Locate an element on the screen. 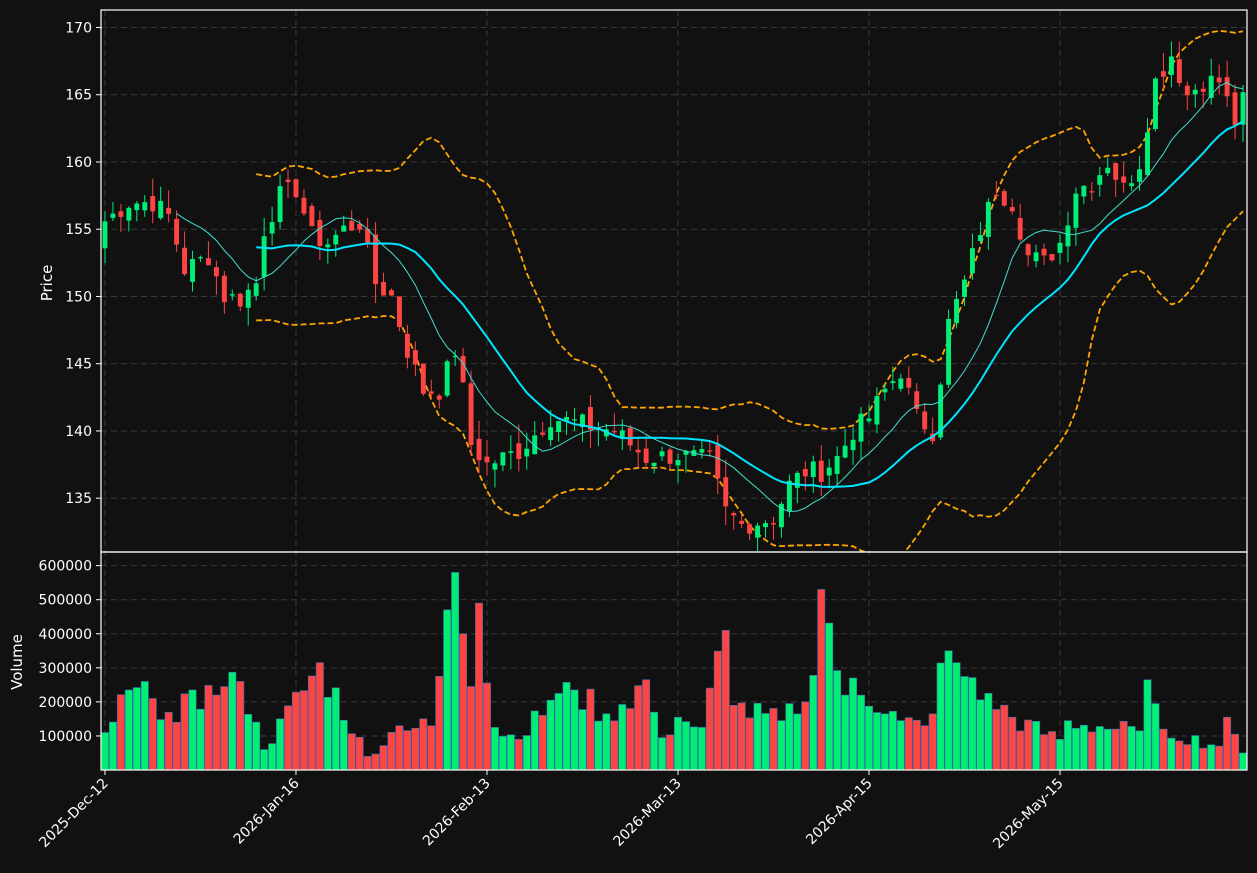  volume-axis-label: Volume is located at coordinates (17, 662).